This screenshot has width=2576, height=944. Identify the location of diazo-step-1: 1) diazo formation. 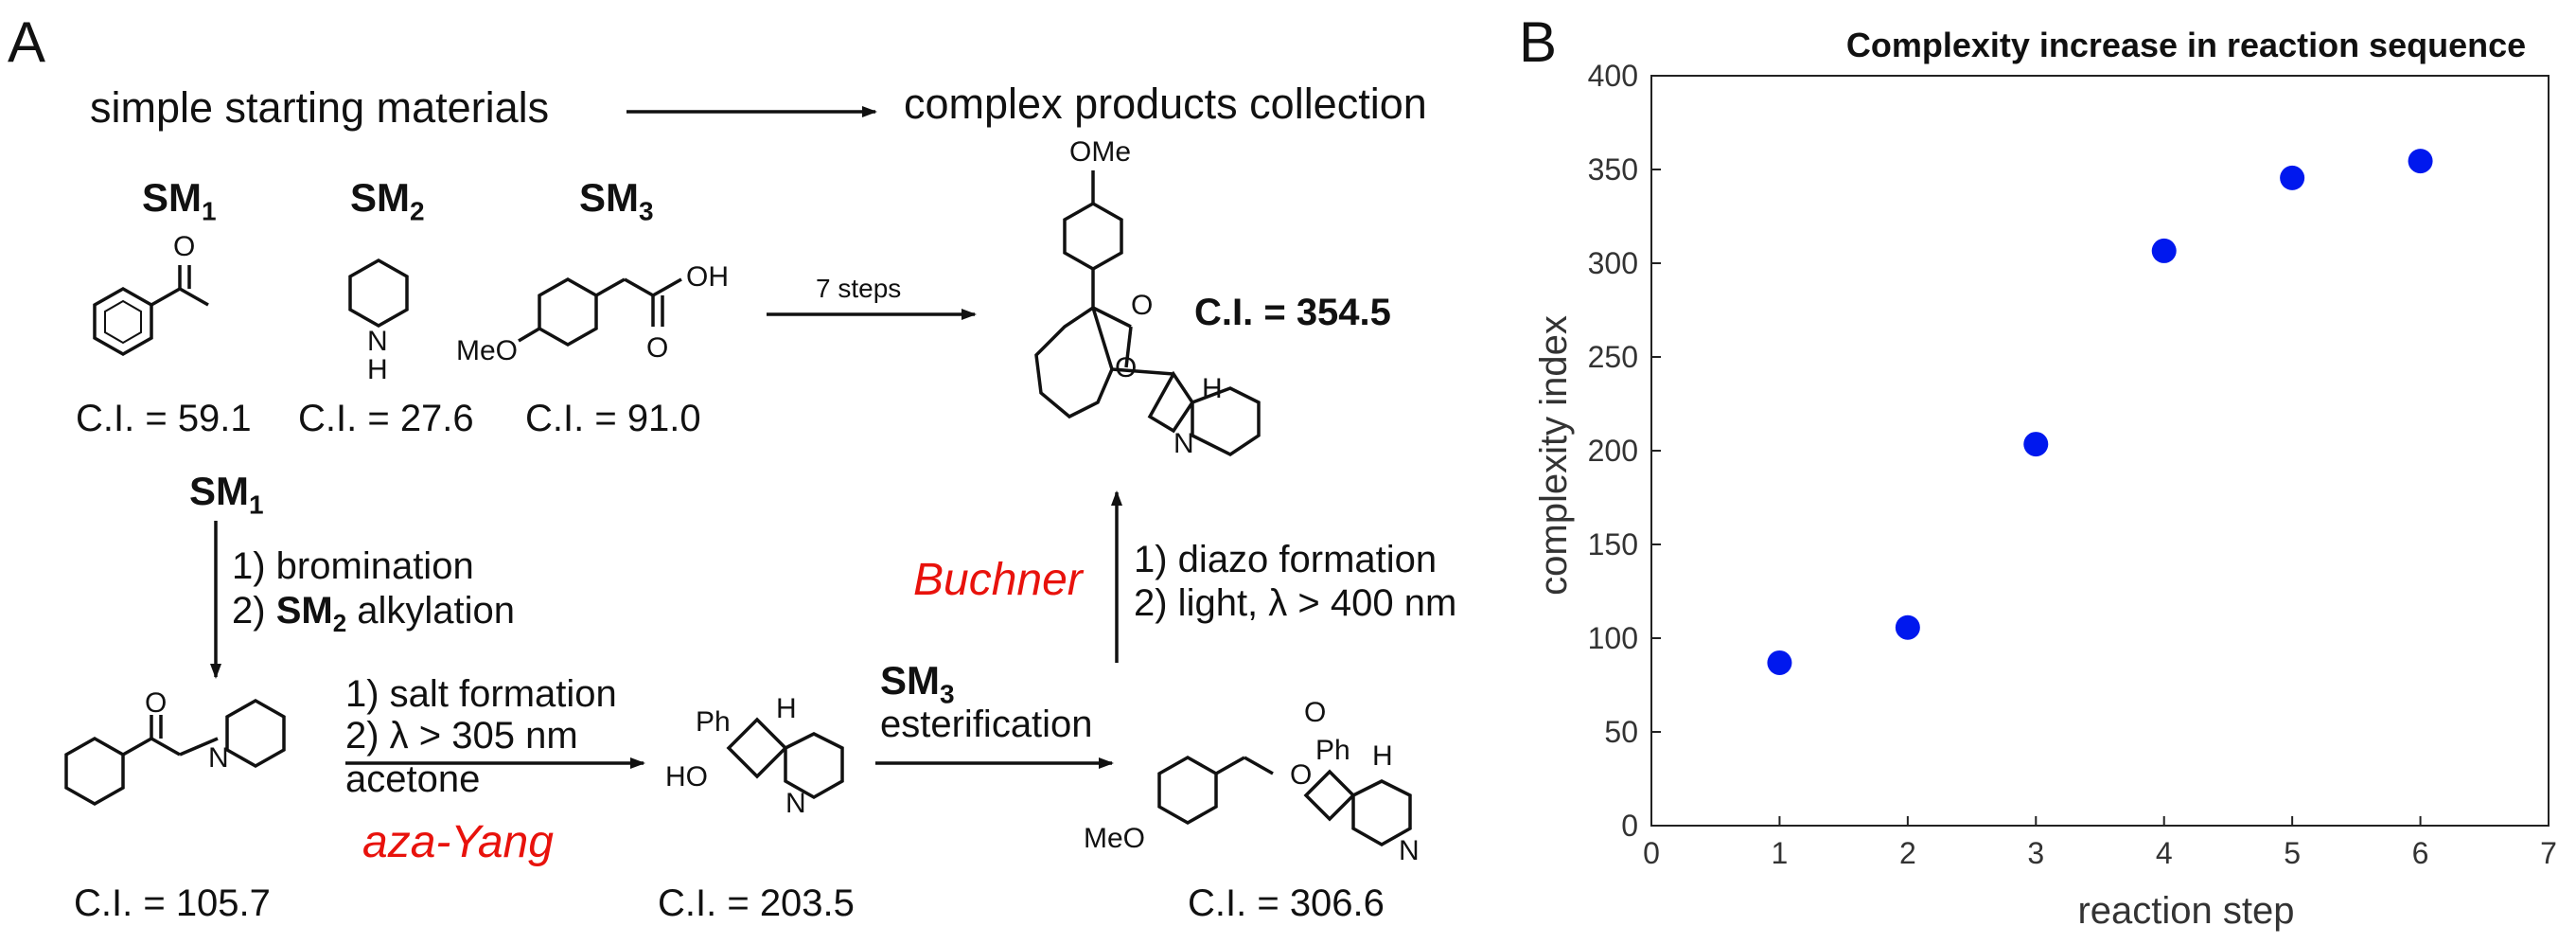
(1286, 559).